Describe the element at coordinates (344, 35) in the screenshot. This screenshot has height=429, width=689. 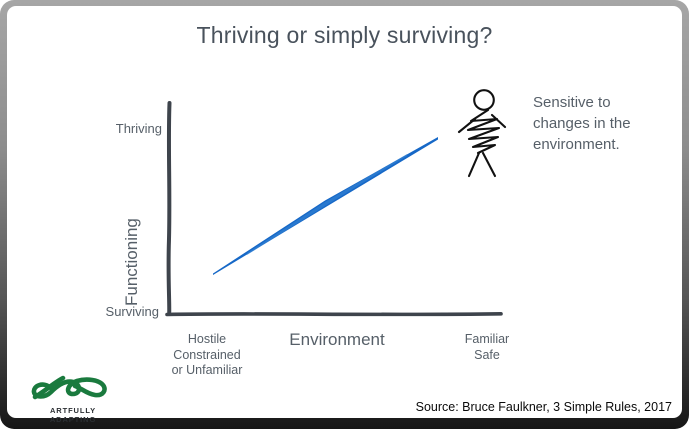
I see `page-title: Thriving or simply surviving?` at that location.